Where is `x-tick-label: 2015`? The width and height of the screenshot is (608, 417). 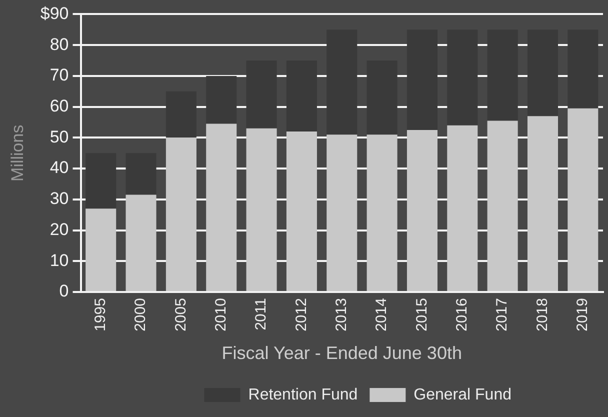 x-tick-label: 2015 is located at coordinates (421, 315).